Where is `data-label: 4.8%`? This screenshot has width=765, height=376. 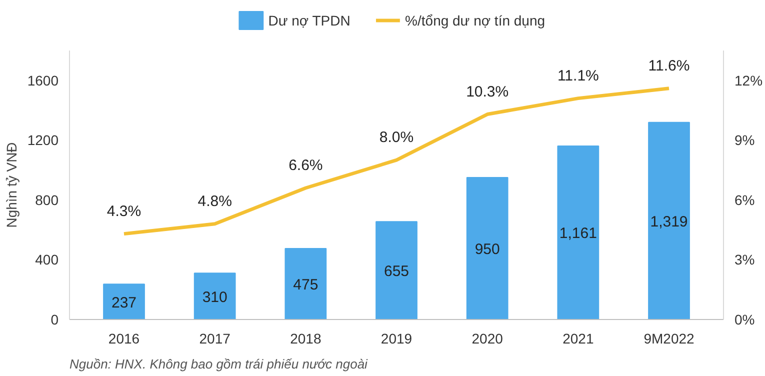 data-label: 4.8% is located at coordinates (215, 201).